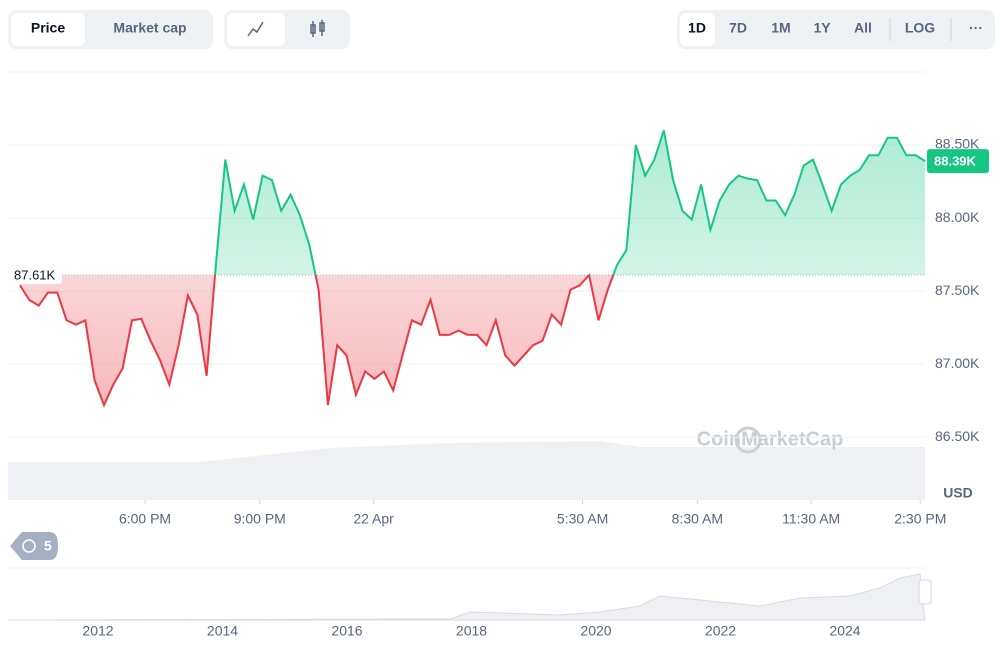 The width and height of the screenshot is (997, 645). What do you see at coordinates (466, 470) in the screenshot?
I see `volume-area` at bounding box center [466, 470].